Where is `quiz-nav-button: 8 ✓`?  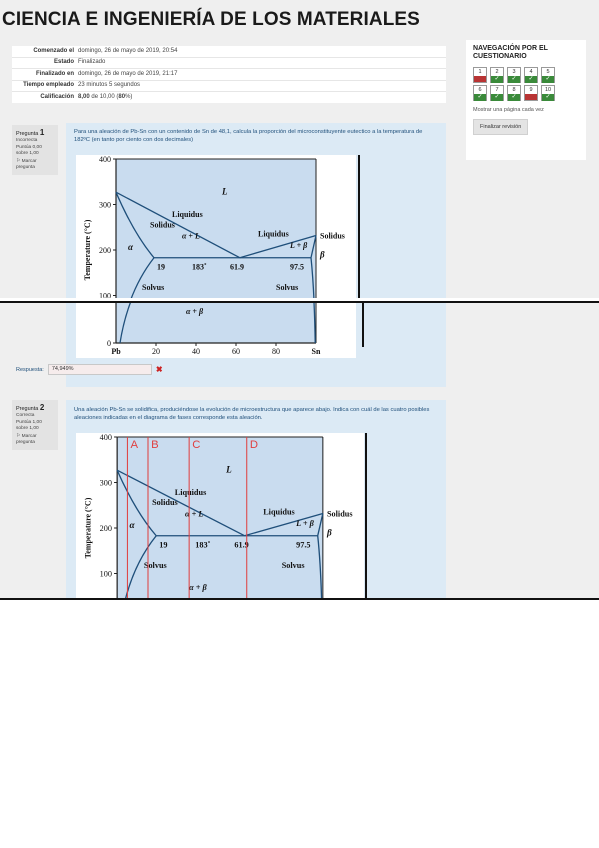
quiz-nav-button: 8 ✓ is located at coordinates (514, 93).